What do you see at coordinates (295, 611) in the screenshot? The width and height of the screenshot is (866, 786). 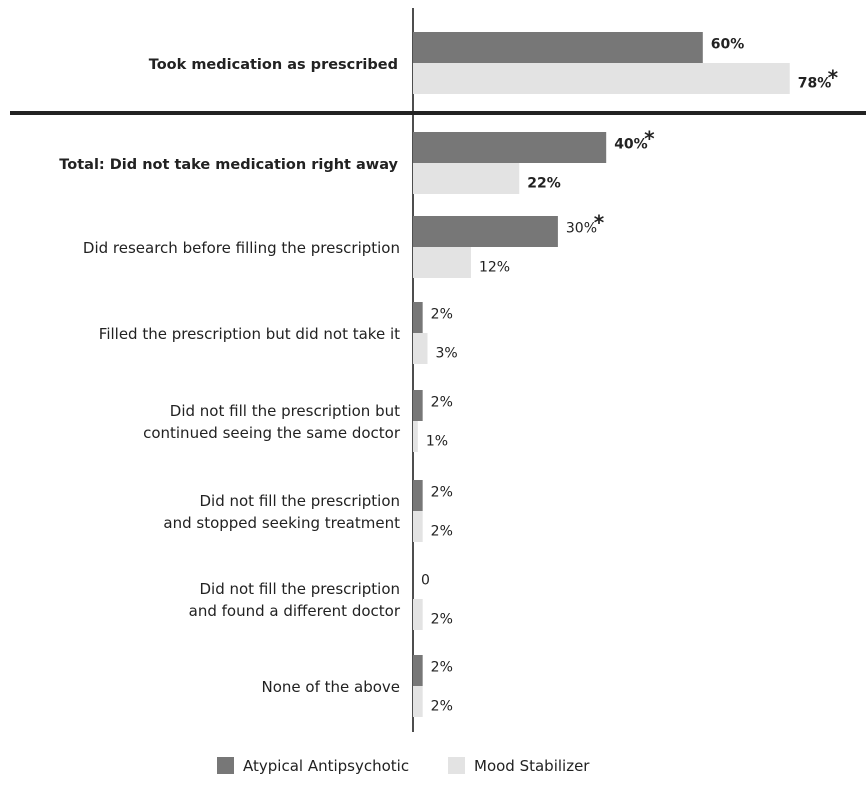 I see `category-label: and found a different doctor` at bounding box center [295, 611].